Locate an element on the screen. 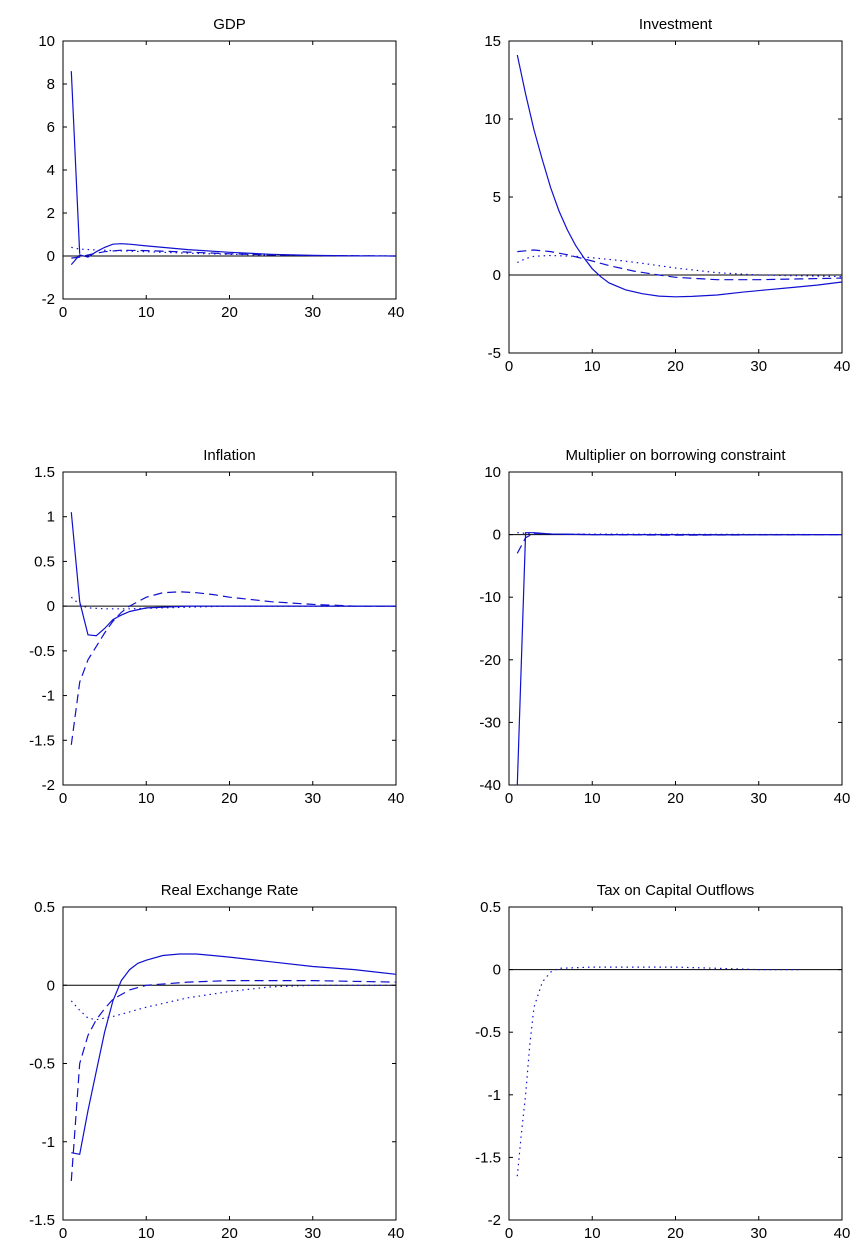 The width and height of the screenshot is (855, 1247). y-tick-label: 15 is located at coordinates (492, 41).